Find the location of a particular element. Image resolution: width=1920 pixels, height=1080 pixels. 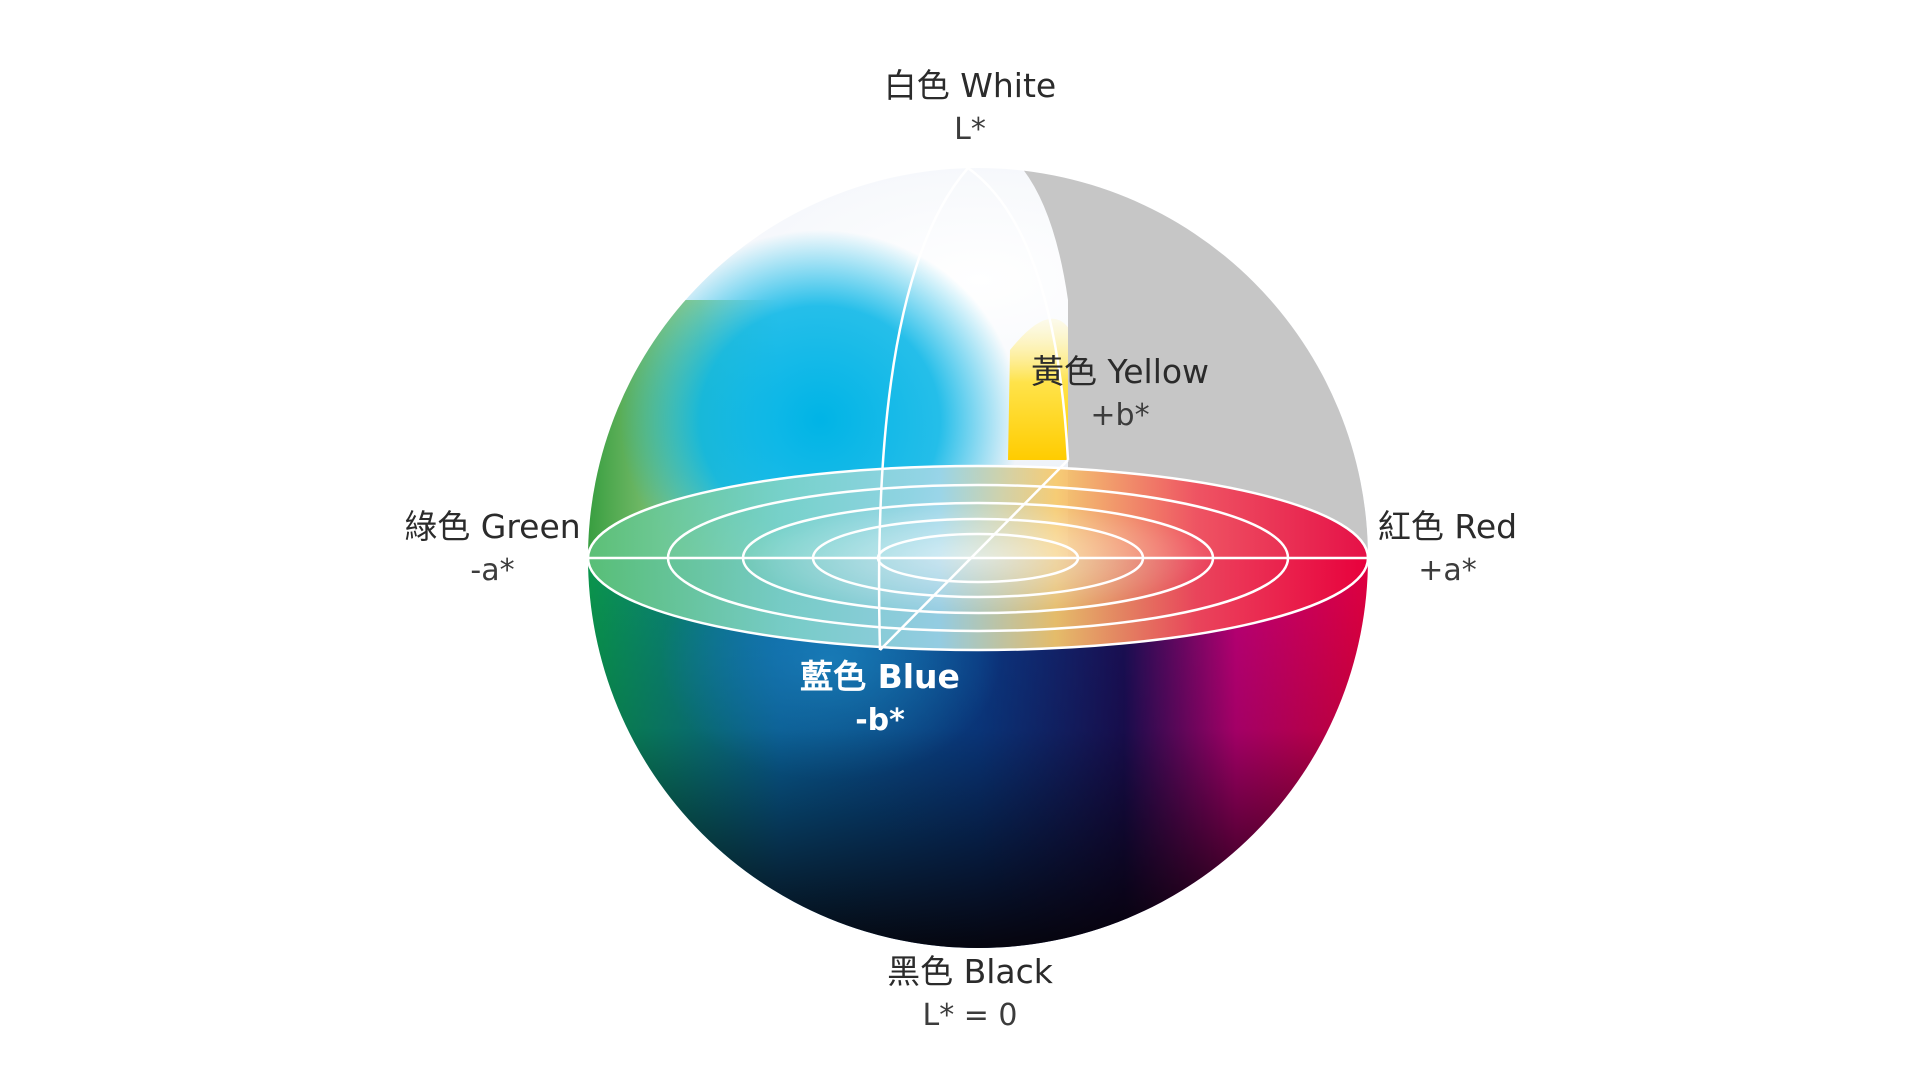

cutaway-quadrant is located at coordinates (1195, 363).